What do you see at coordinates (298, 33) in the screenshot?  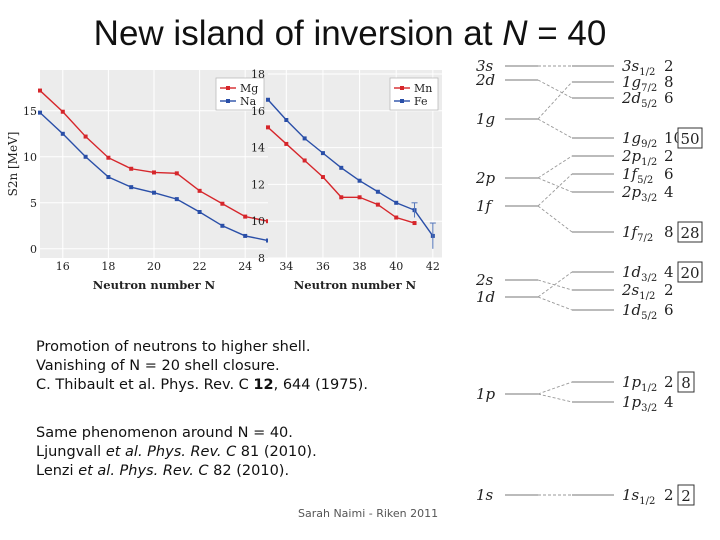 I see `title-main: New island of inversion at` at bounding box center [298, 33].